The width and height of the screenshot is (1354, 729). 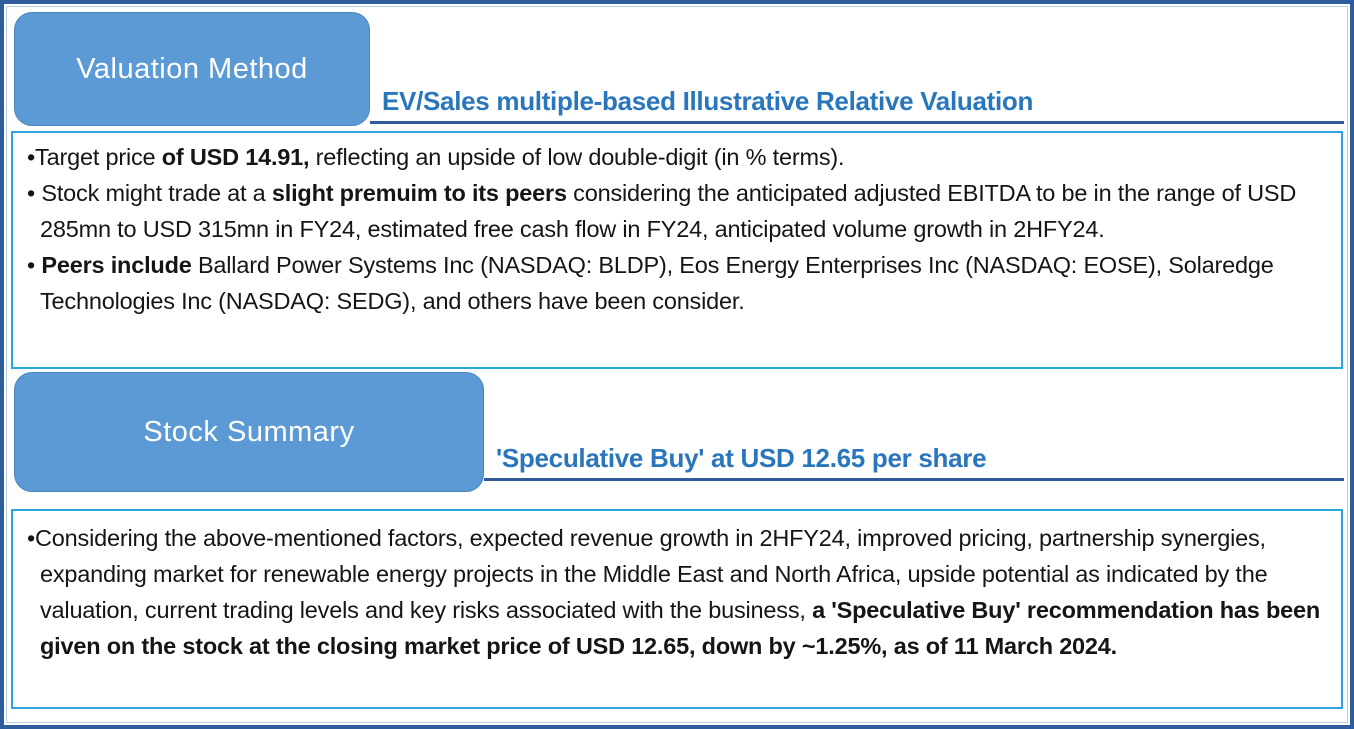 I want to click on stock-summary-tab: Stock Summary, so click(x=249, y=432).